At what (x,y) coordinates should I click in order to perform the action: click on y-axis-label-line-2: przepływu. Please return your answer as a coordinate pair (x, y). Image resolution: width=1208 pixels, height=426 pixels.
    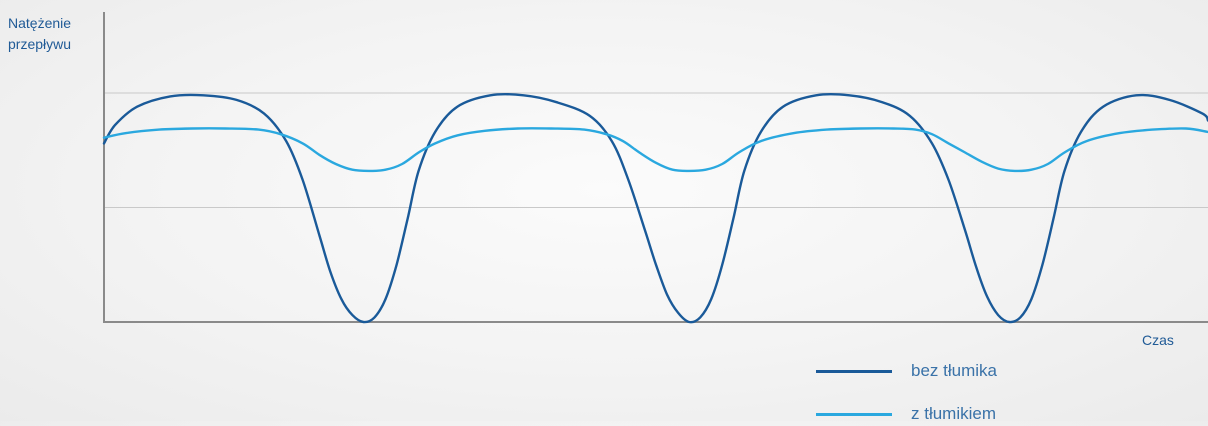
    Looking at the image, I should click on (40, 44).